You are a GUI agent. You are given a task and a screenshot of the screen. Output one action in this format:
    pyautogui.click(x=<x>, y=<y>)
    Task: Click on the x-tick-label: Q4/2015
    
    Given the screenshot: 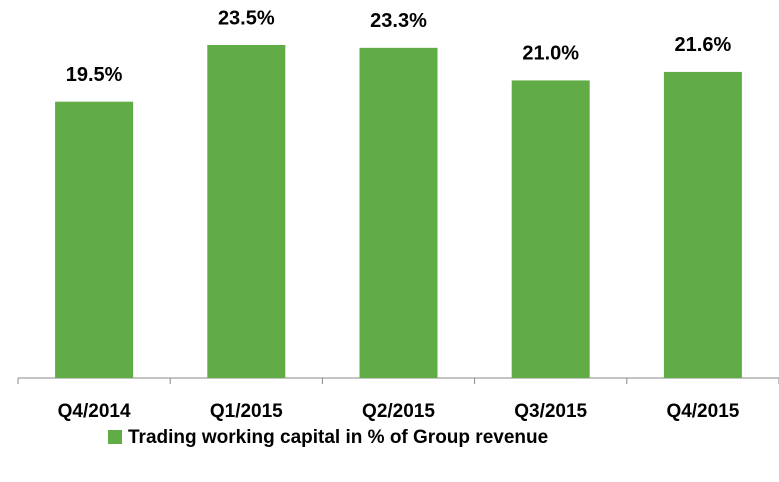 What is the action you would take?
    pyautogui.click(x=702, y=411)
    